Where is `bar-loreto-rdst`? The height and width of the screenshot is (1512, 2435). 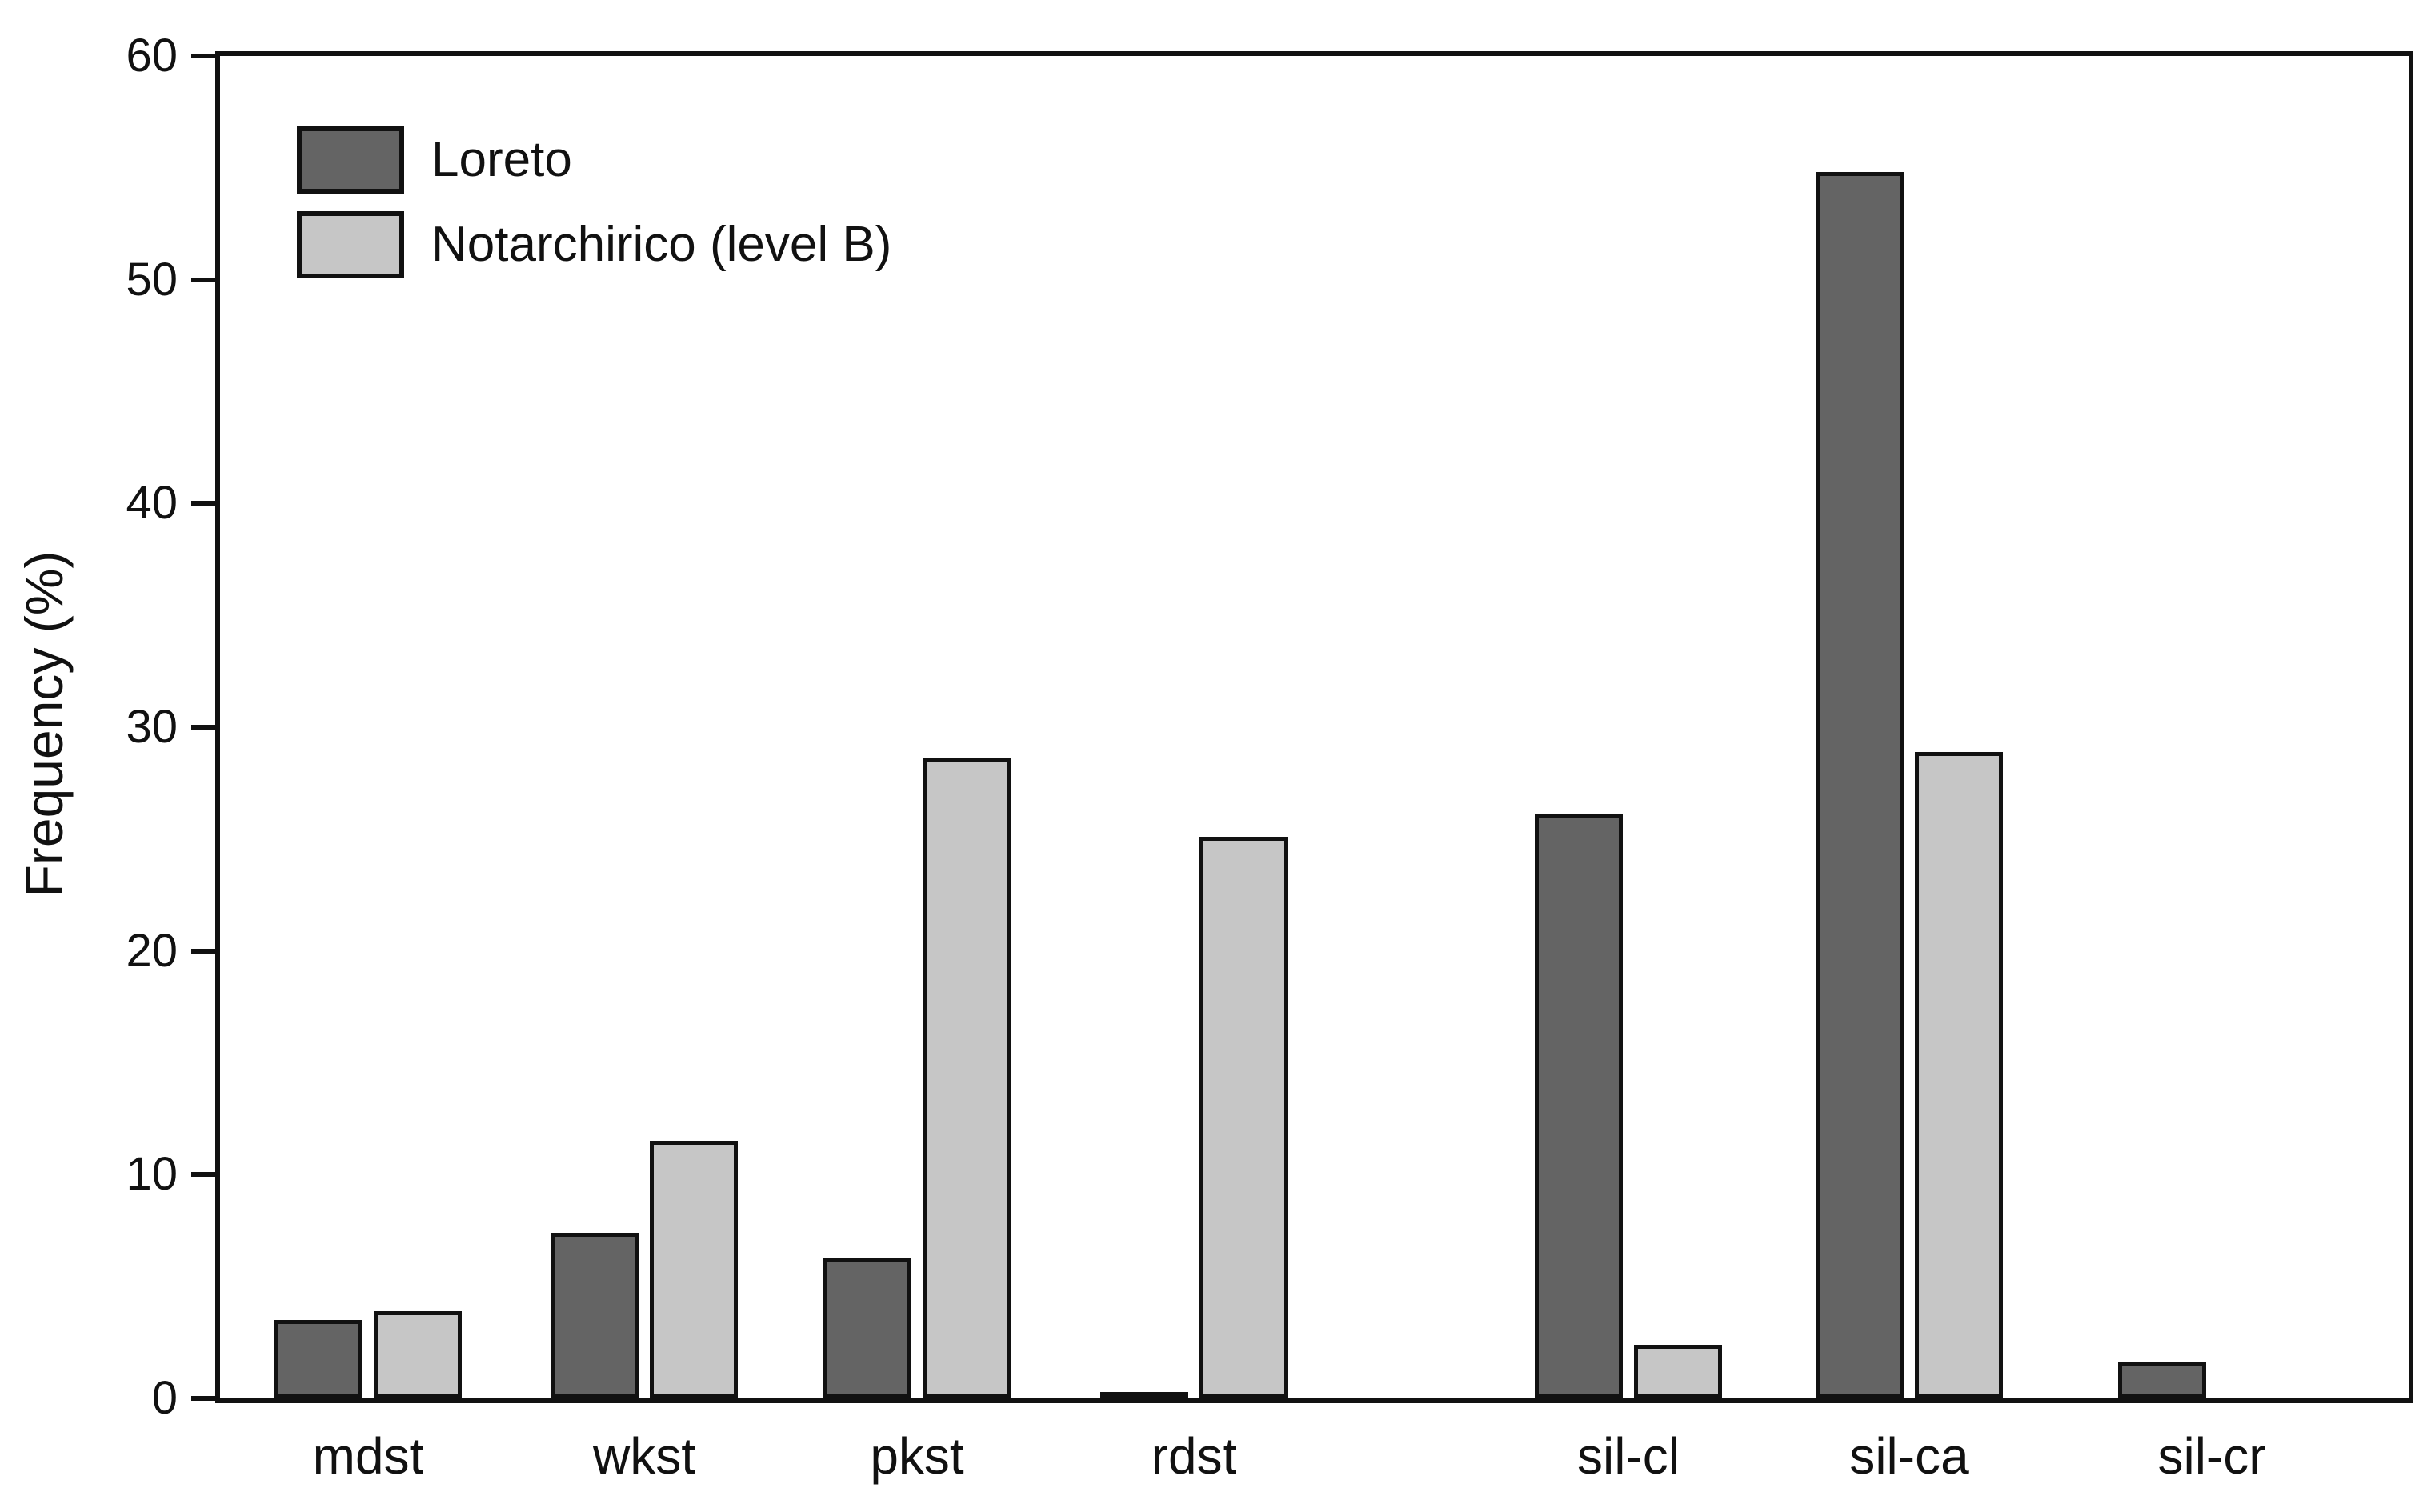
bar-loreto-rdst is located at coordinates (1144, 1396).